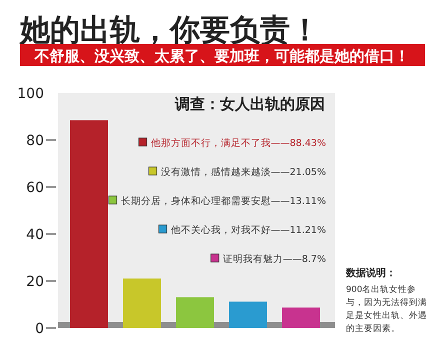 The width and height of the screenshot is (435, 341). What do you see at coordinates (222, 56) in the screenshot?
I see `chart-subtitle: 不舒服、没兴致、太累了、要加班，可能都是她的借口！` at bounding box center [222, 56].